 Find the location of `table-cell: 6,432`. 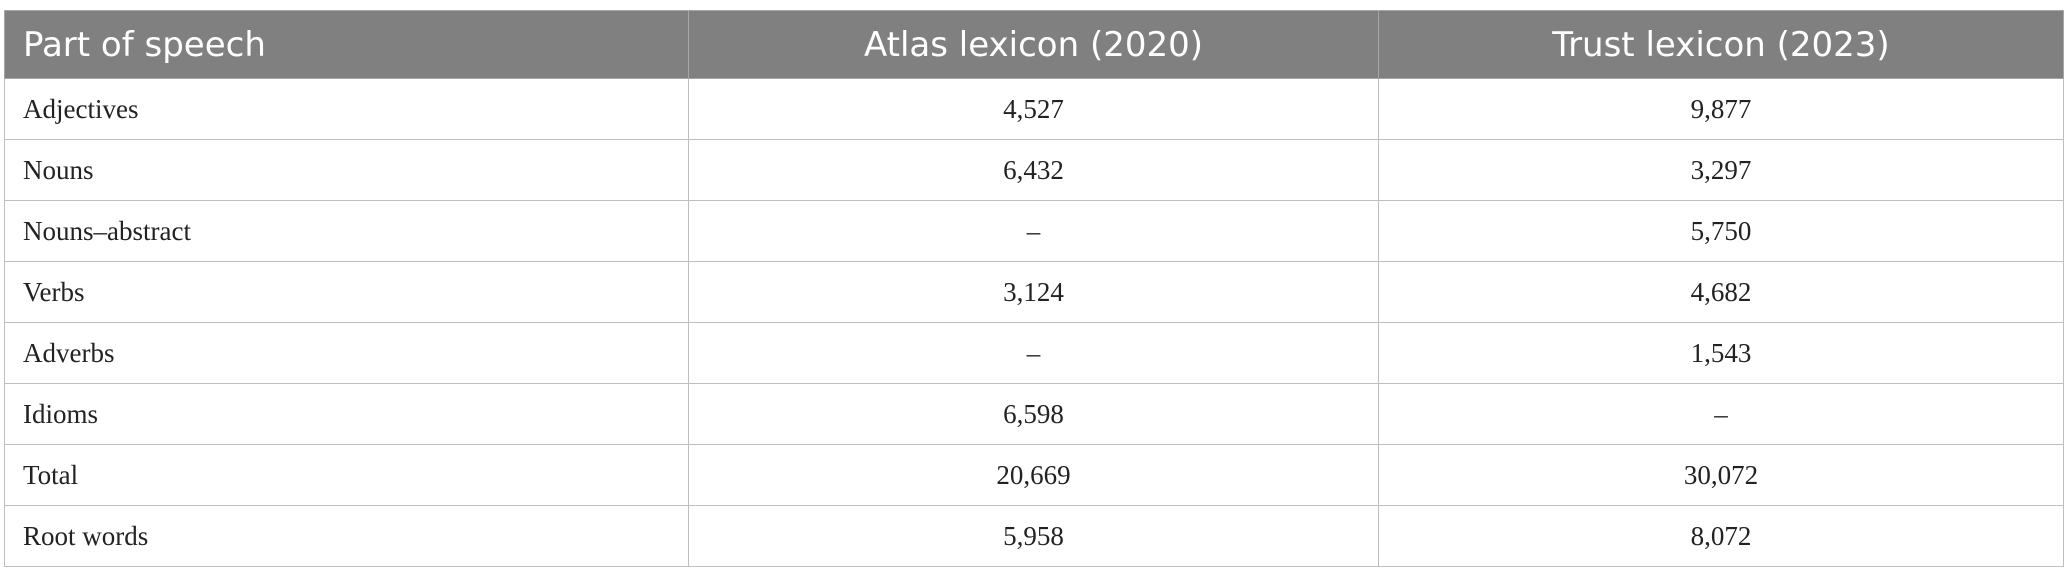

table-cell: 6,432 is located at coordinates (1033, 170).